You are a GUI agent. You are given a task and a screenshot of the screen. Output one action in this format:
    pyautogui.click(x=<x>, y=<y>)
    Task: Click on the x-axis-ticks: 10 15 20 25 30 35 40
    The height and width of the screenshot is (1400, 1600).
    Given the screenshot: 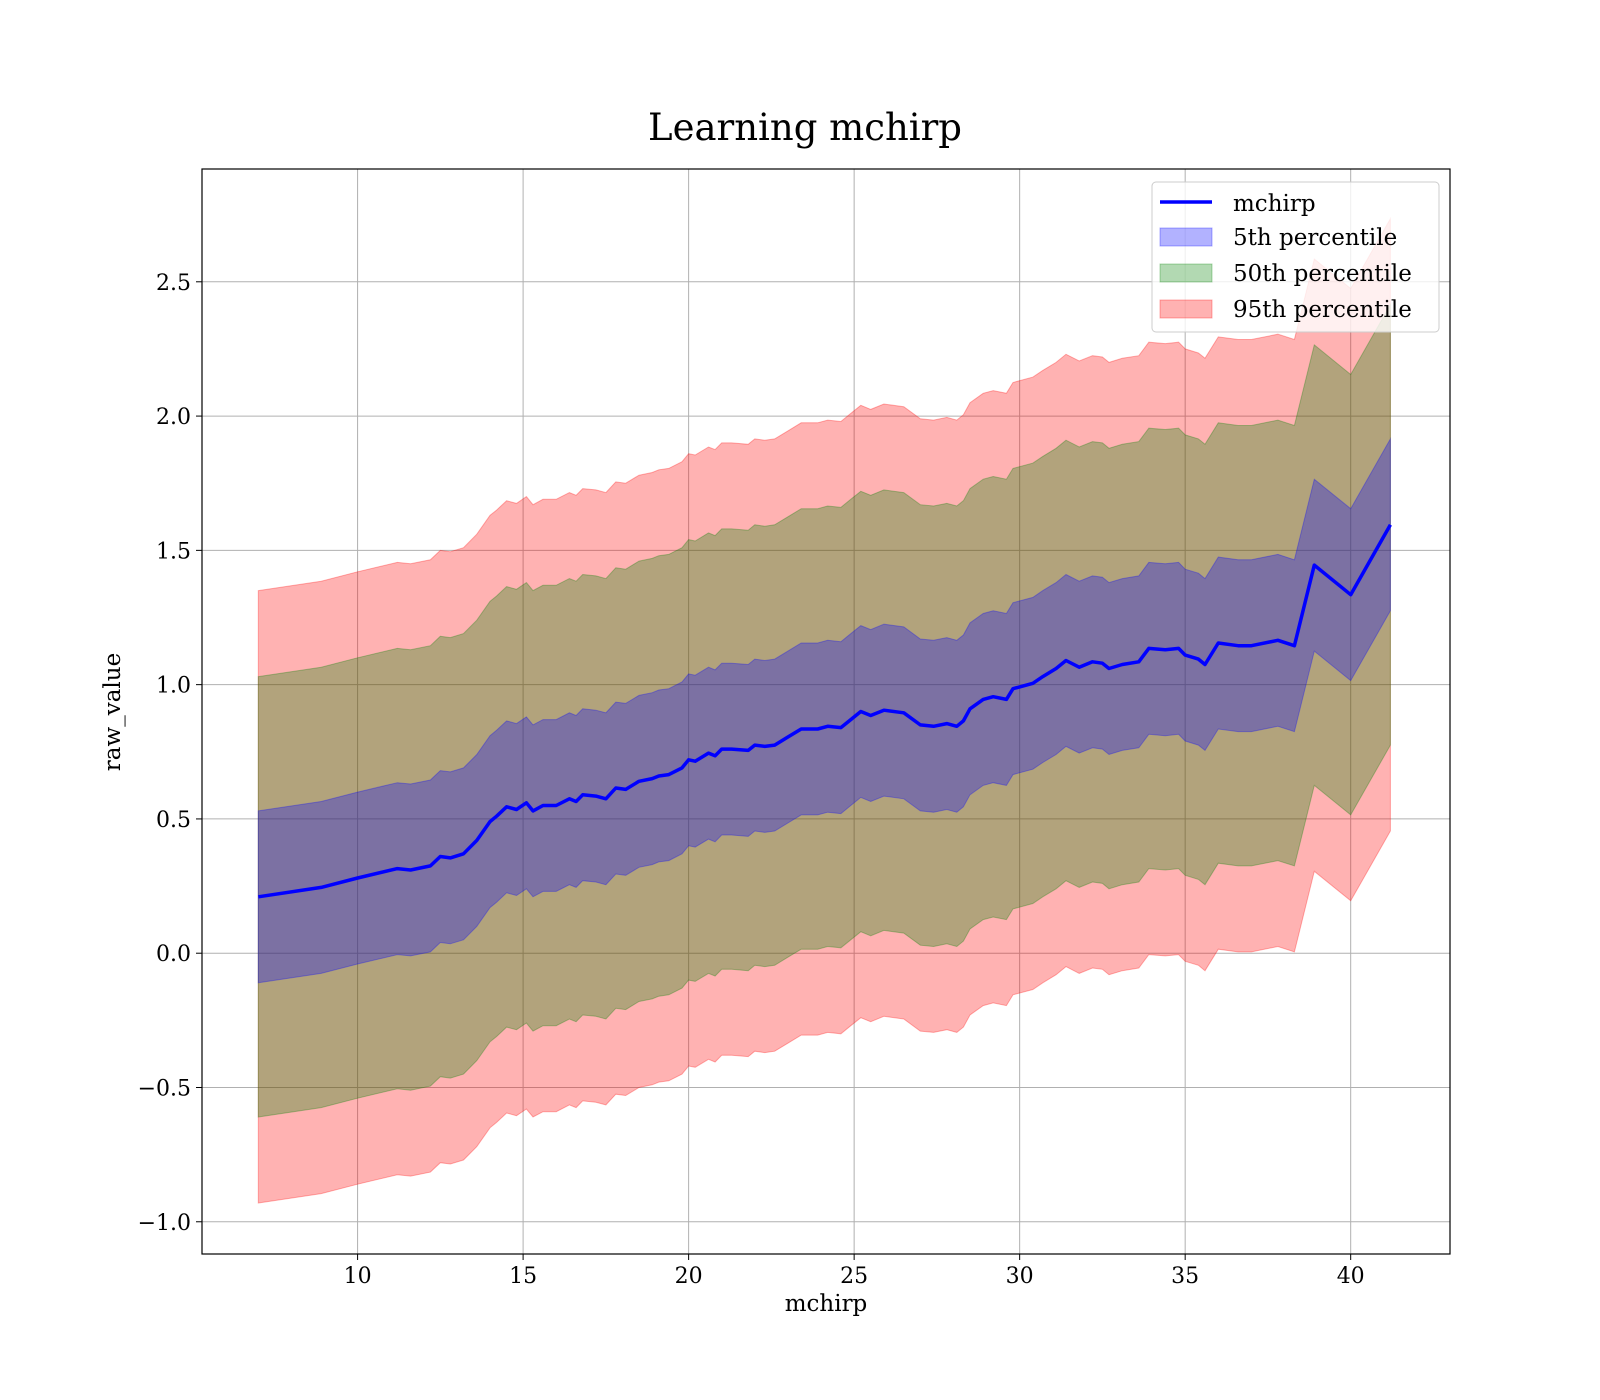 What is the action you would take?
    pyautogui.click(x=854, y=1271)
    